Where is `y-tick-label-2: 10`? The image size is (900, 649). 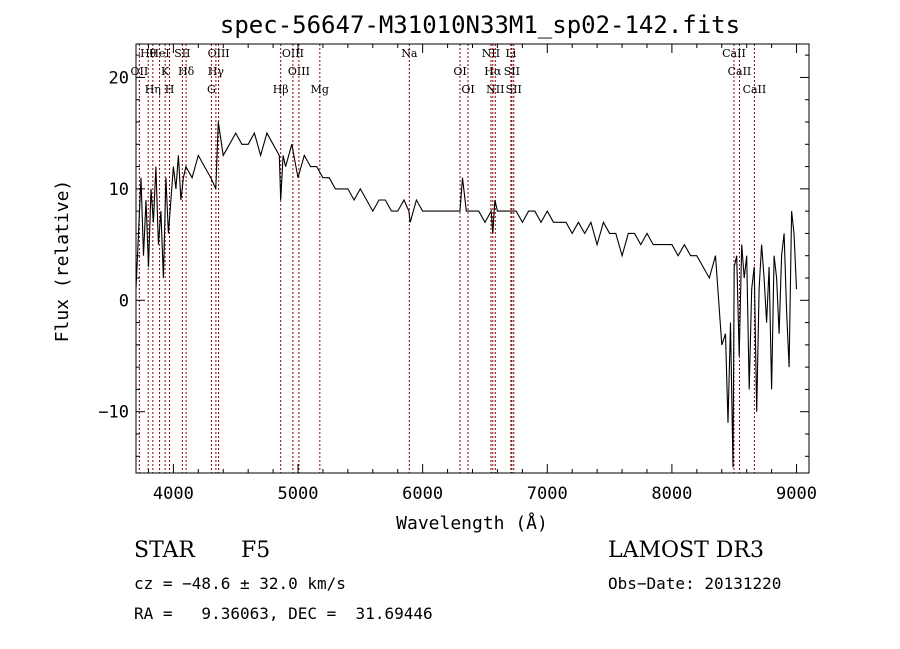 y-tick-label-2: 10 is located at coordinates (119, 190).